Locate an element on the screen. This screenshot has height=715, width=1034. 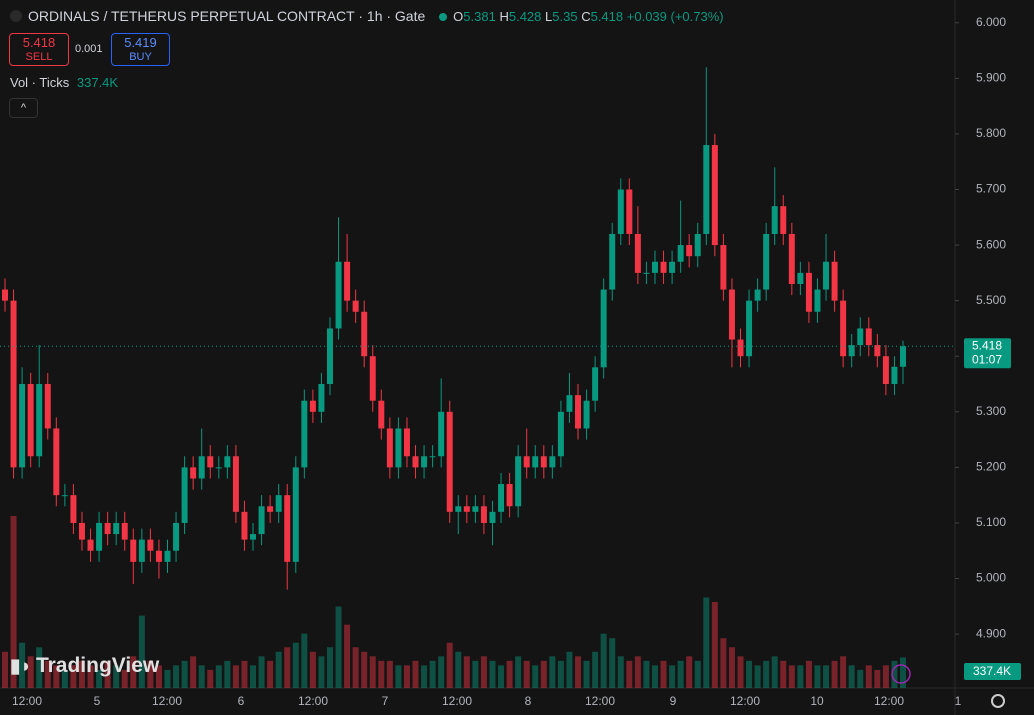
sell-button: 5.418 SELL is located at coordinates (39, 49).